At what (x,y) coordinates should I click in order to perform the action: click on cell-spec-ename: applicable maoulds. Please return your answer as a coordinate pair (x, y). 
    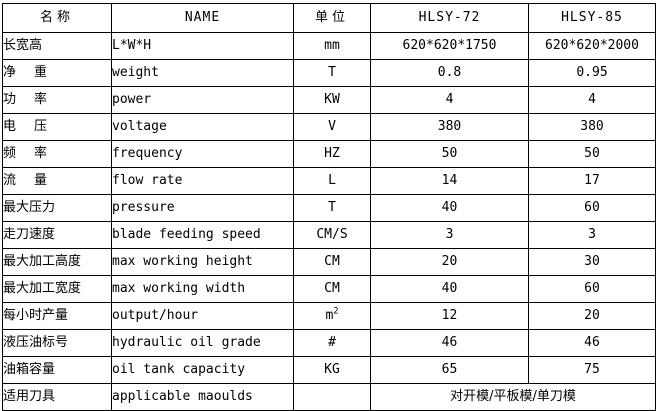
    Looking at the image, I should click on (202, 397).